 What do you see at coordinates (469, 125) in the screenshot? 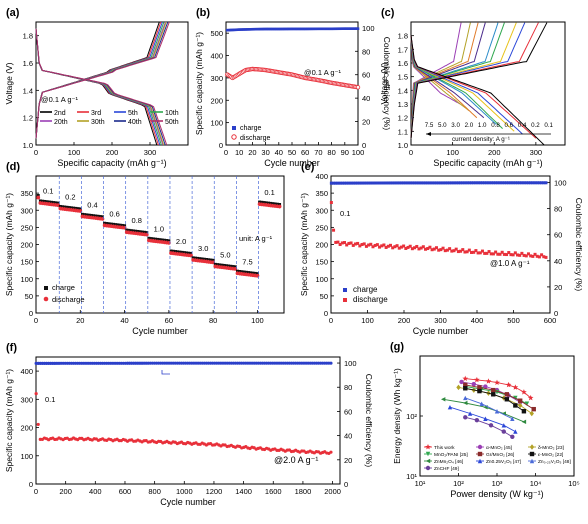
I see `rate-label-2.0: 2.0` at bounding box center [469, 125].